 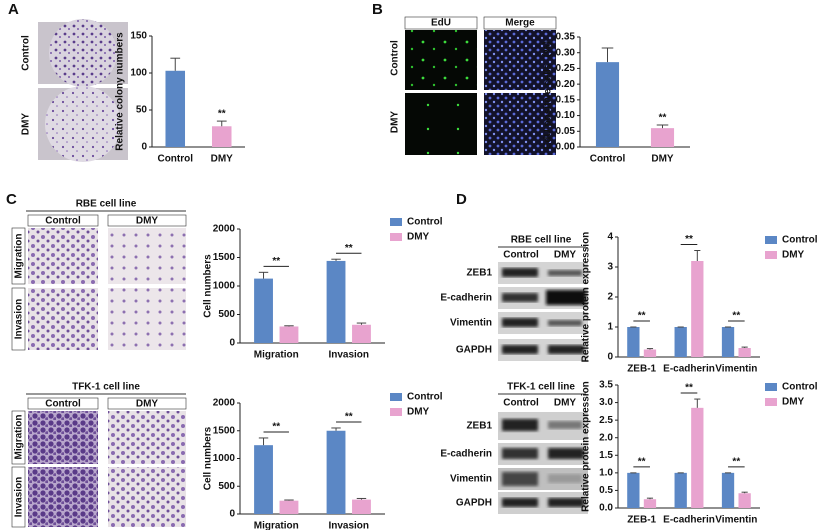 I want to click on y-tick-label: 2000, so click(x=224, y=229).